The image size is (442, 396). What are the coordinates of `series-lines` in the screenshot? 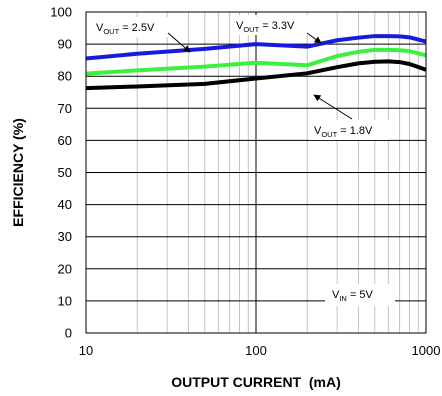 It's located at (256, 62).